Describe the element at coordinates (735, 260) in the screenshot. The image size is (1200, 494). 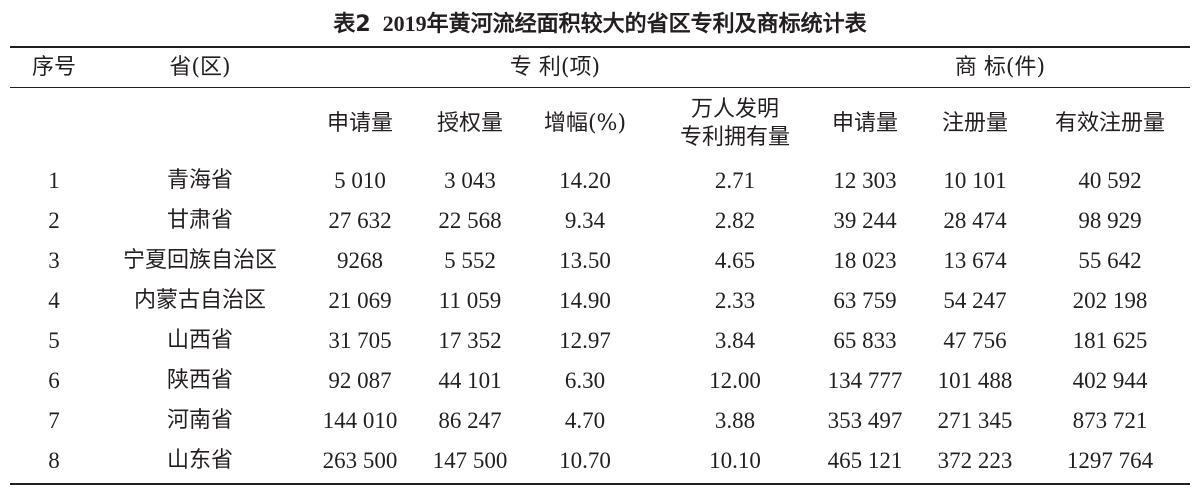
I see `cell-patent-per-capita: 4.65` at that location.